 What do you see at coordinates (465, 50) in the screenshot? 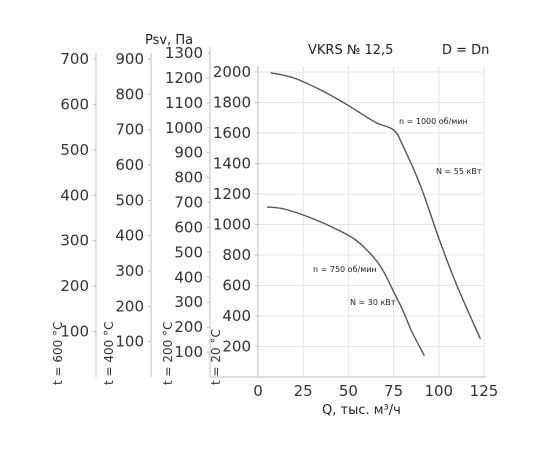
I see `chart-subtitle: D = Dn` at bounding box center [465, 50].